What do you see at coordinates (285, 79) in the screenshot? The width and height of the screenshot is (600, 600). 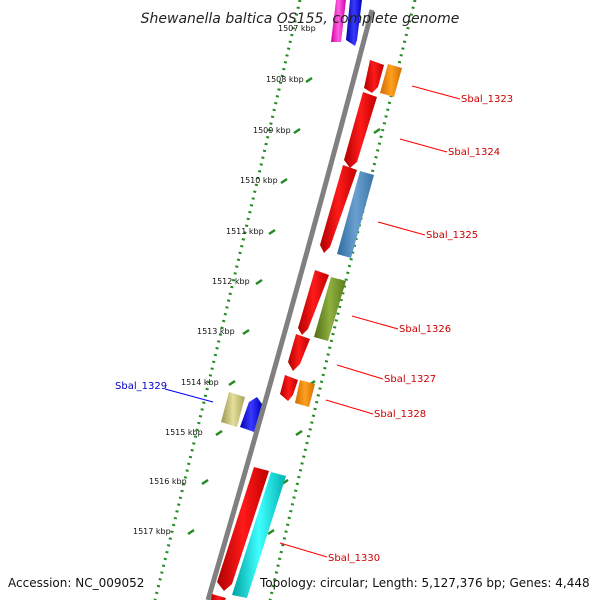 I see `tick-label: 1508 kbp` at bounding box center [285, 79].